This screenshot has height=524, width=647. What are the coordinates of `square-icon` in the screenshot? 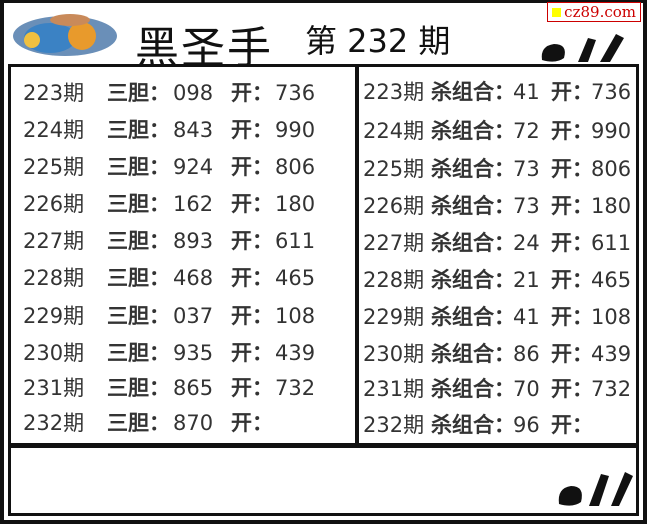 It's located at (557, 12).